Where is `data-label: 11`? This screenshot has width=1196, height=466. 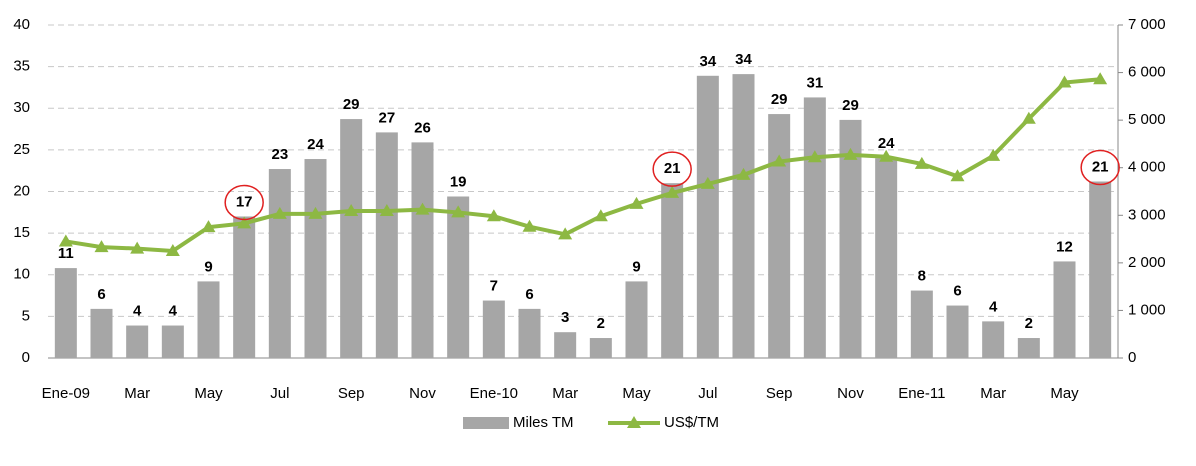
data-label: 11 is located at coordinates (66, 253).